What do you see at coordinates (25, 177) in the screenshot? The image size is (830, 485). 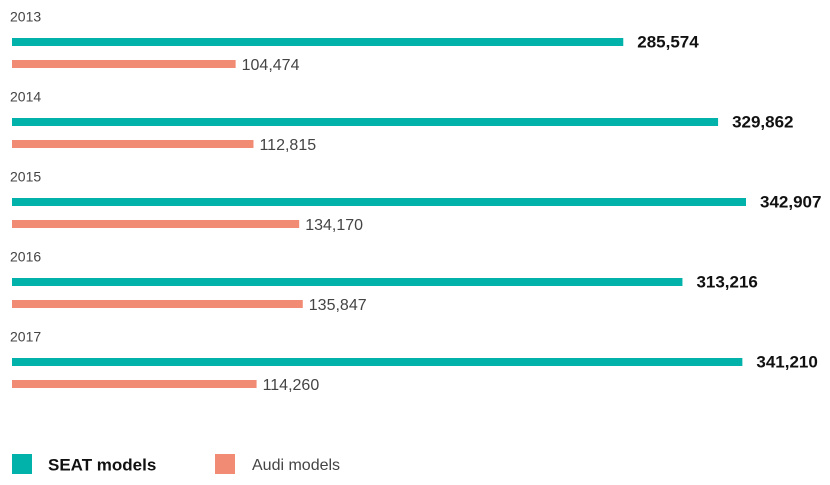 I see `category-label: 2015` at bounding box center [25, 177].